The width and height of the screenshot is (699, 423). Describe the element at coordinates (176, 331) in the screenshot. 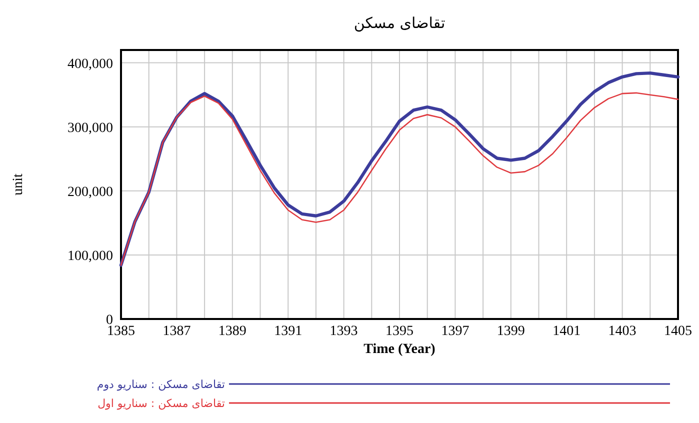

I see `x-tick-label: 1387` at that location.